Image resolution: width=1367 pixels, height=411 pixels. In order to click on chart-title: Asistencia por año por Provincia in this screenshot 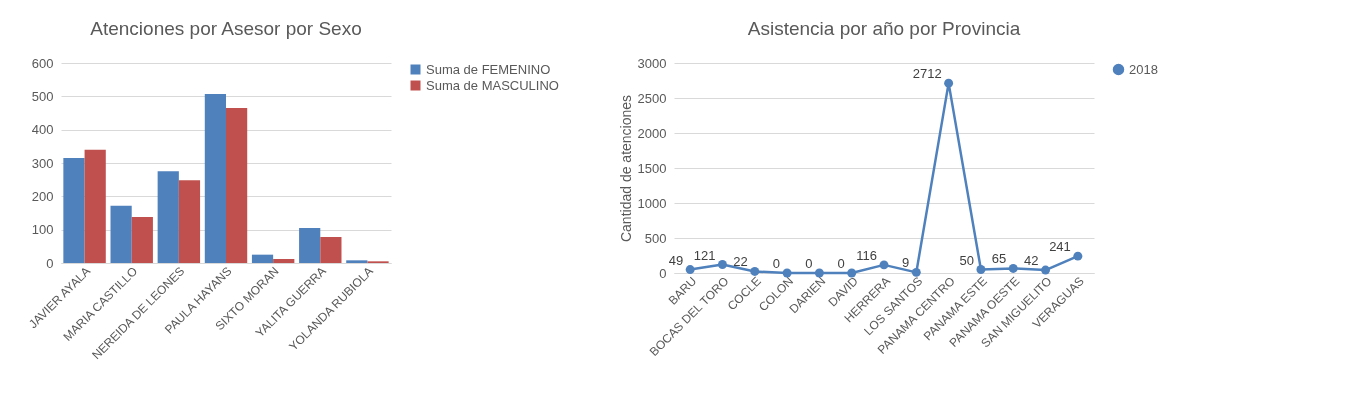, I will do `click(884, 28)`.